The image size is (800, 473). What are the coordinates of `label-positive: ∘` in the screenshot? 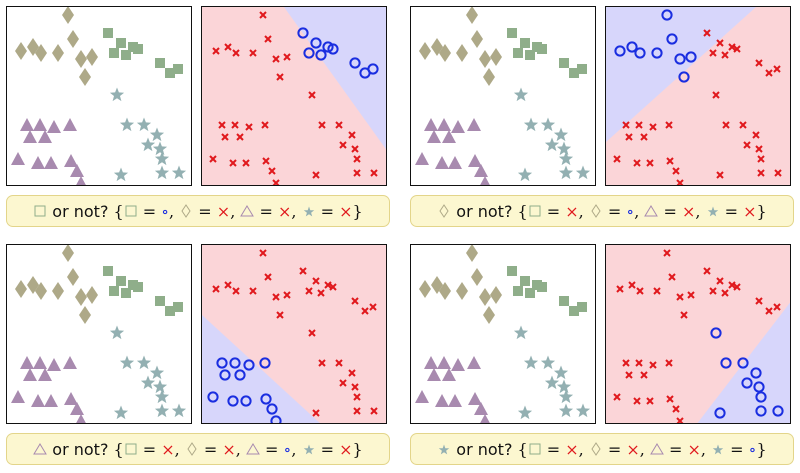 It's located at (630, 211).